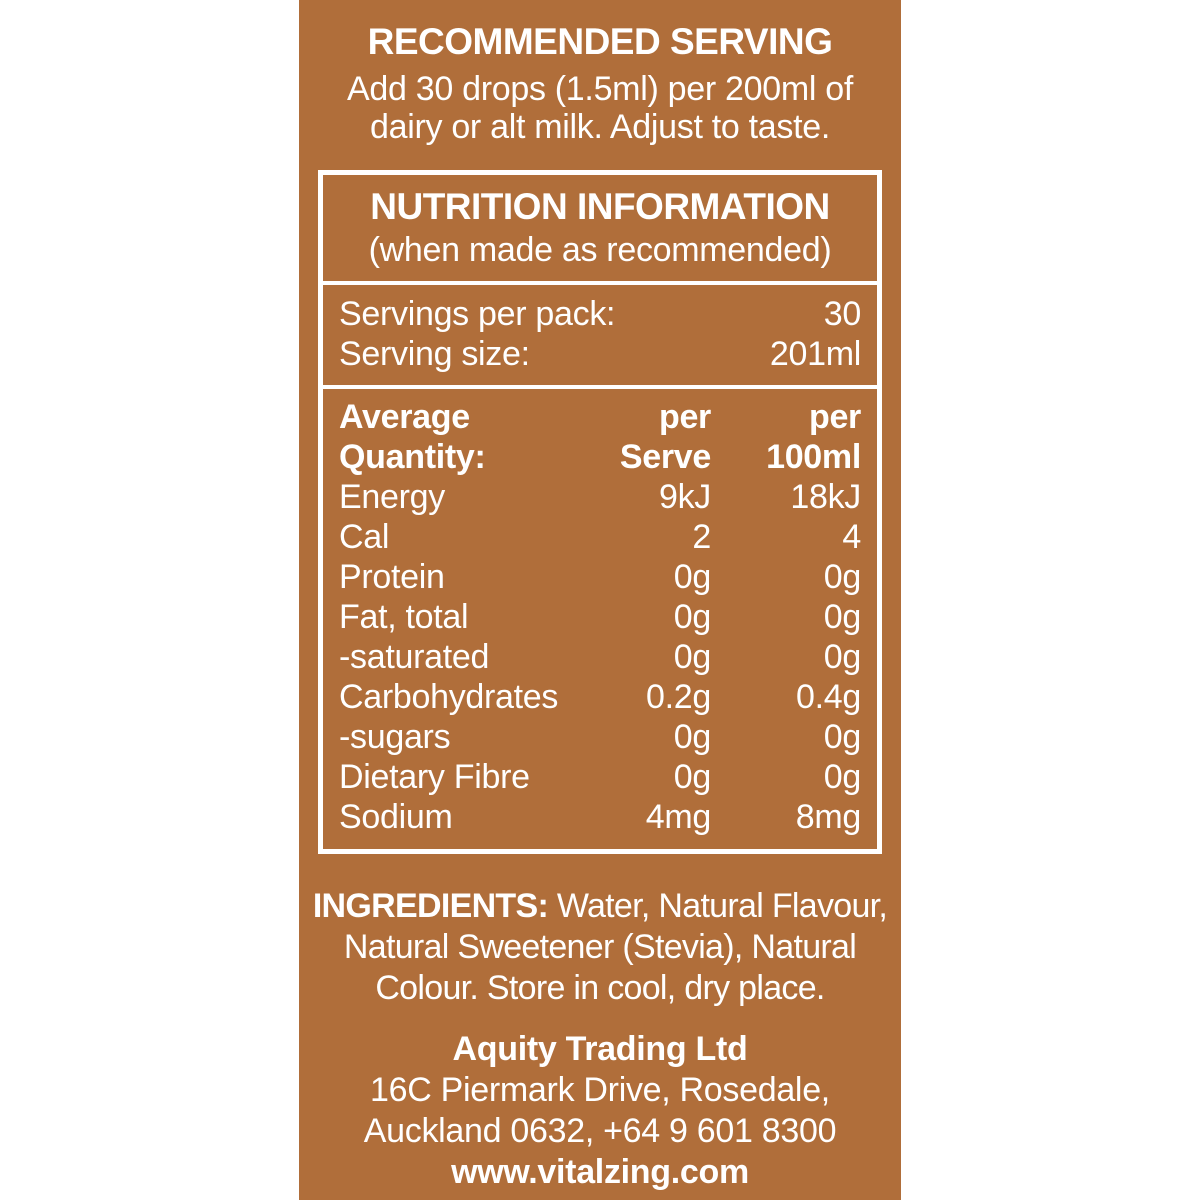 The width and height of the screenshot is (1200, 1200). Describe the element at coordinates (600, 206) in the screenshot. I see `nutrition-title: NUTRITION INFORMATION` at that location.